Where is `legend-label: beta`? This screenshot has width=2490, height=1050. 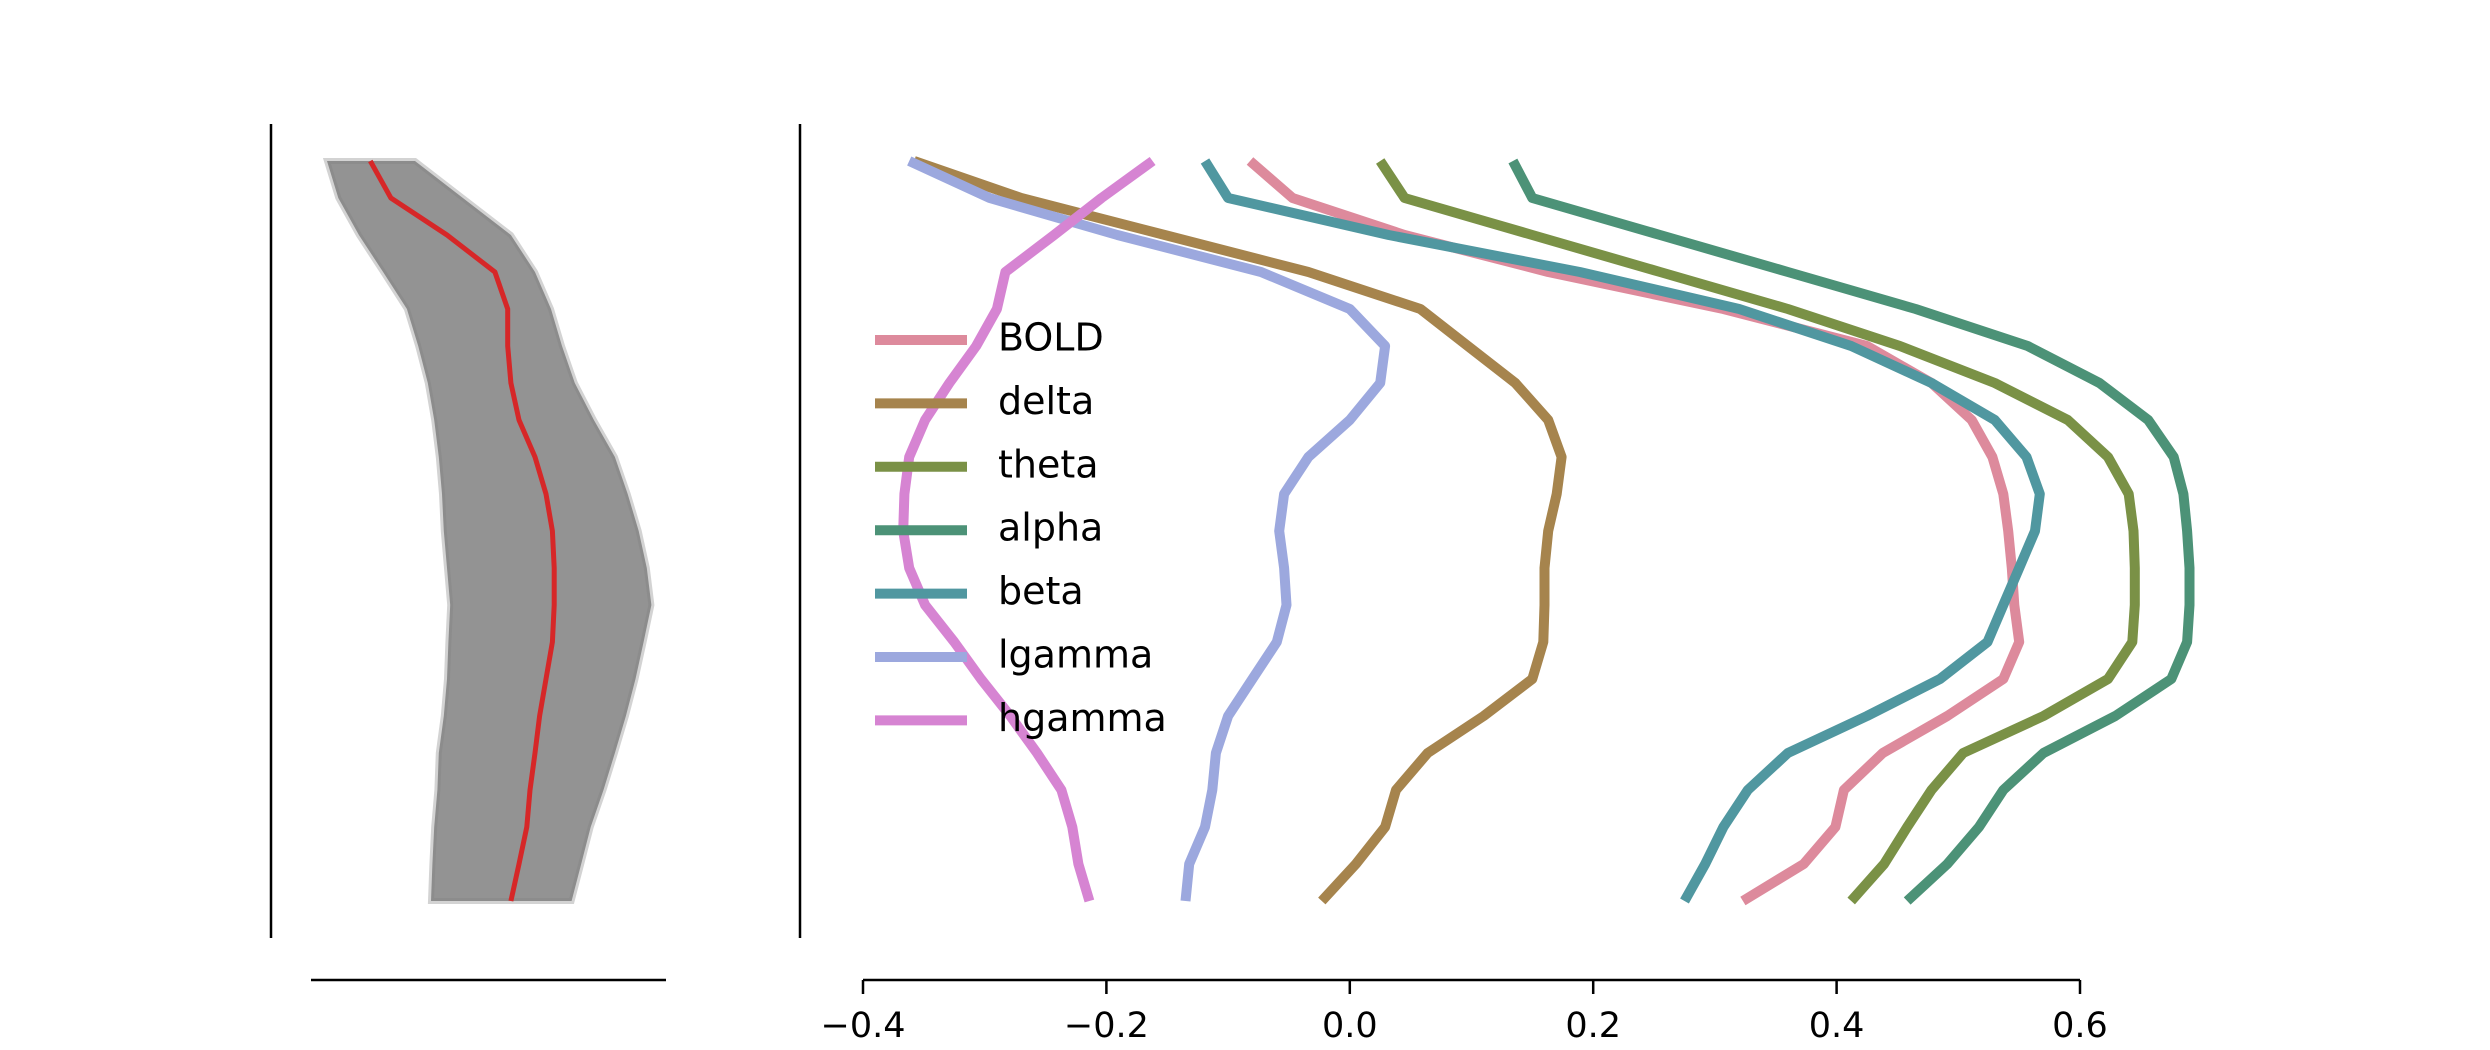 legend-label: beta is located at coordinates (1041, 591).